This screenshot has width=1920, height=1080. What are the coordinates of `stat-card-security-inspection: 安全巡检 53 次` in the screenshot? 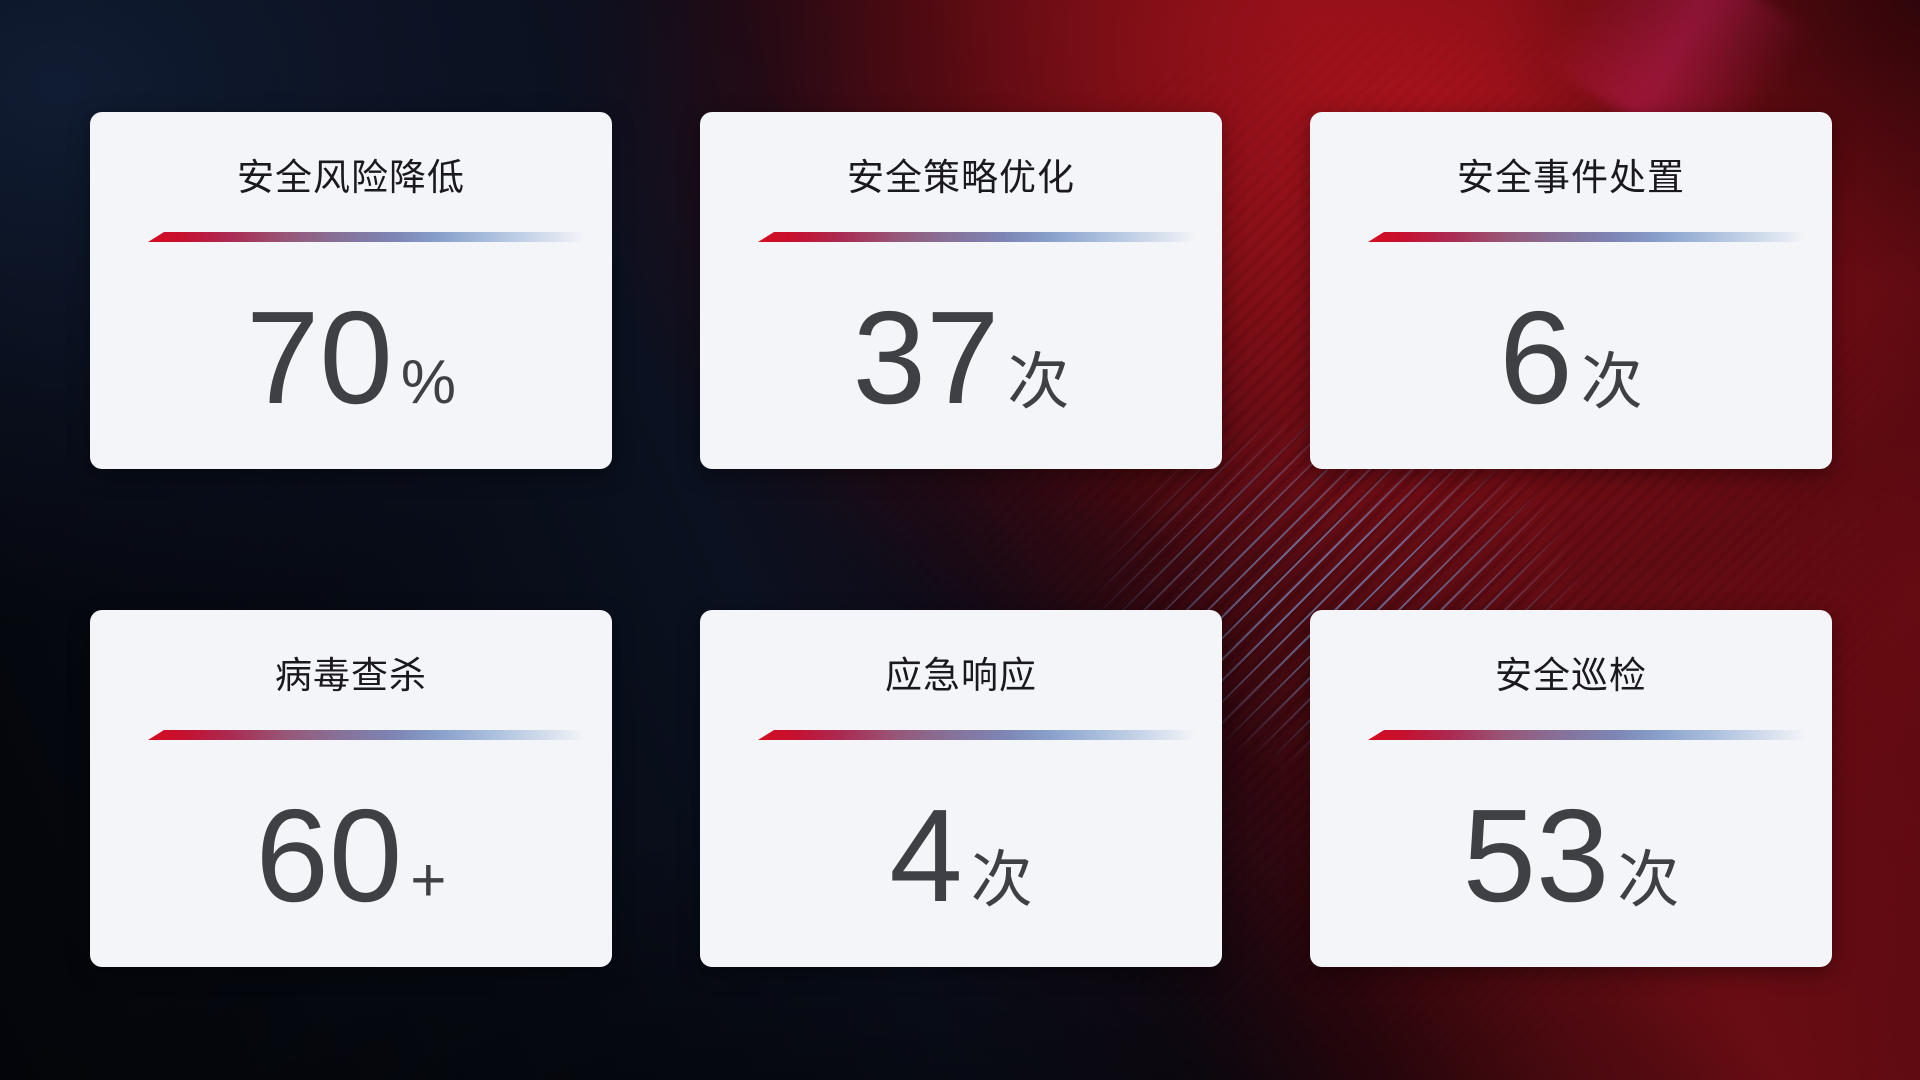 It's located at (1571, 788).